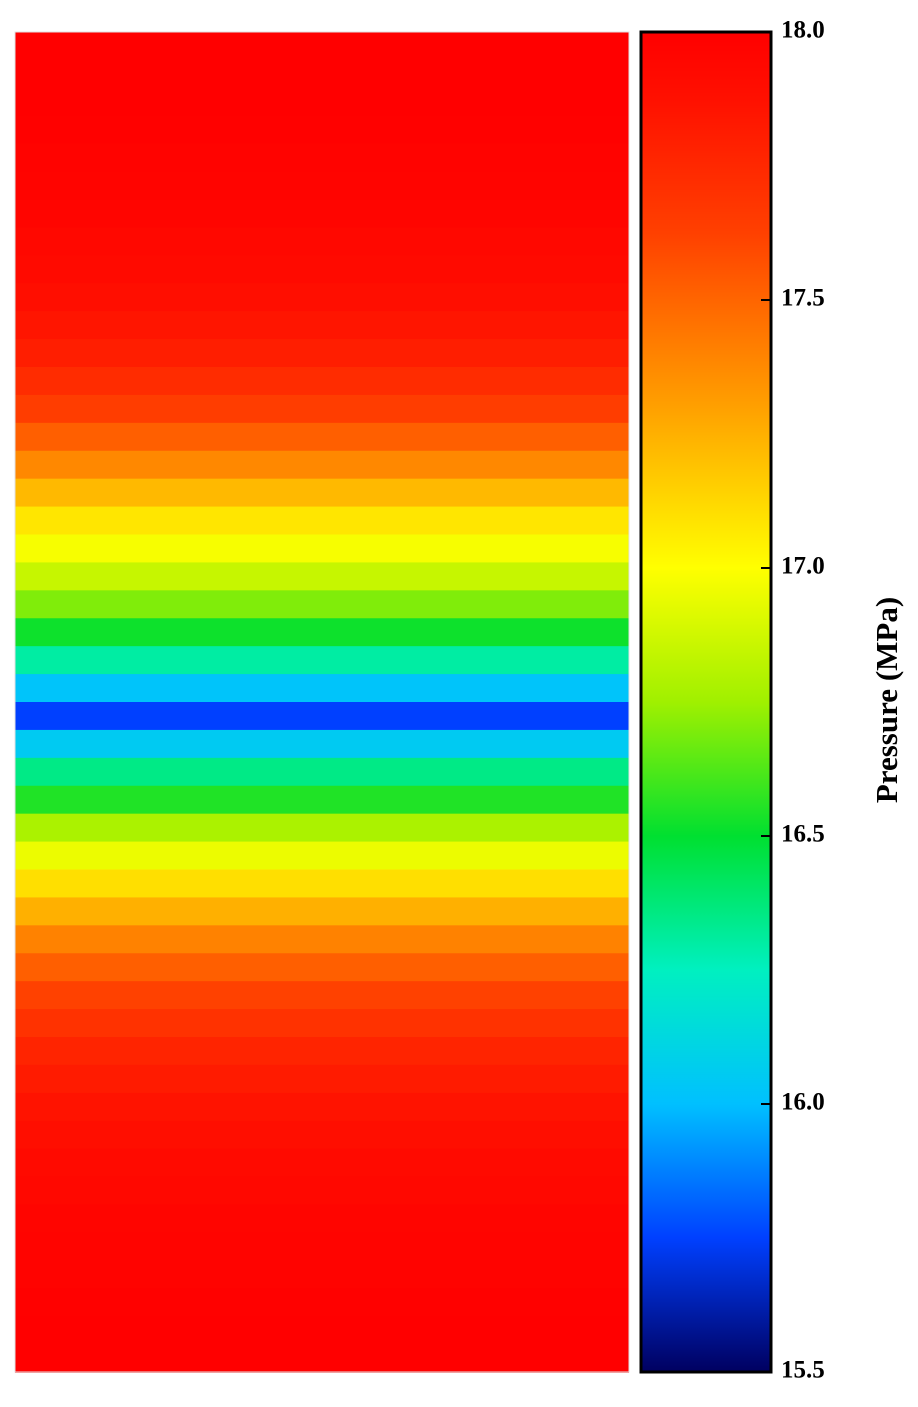 The image size is (918, 1407). Describe the element at coordinates (803, 30) in the screenshot. I see `colorbar-tick-label: 18.0` at that location.